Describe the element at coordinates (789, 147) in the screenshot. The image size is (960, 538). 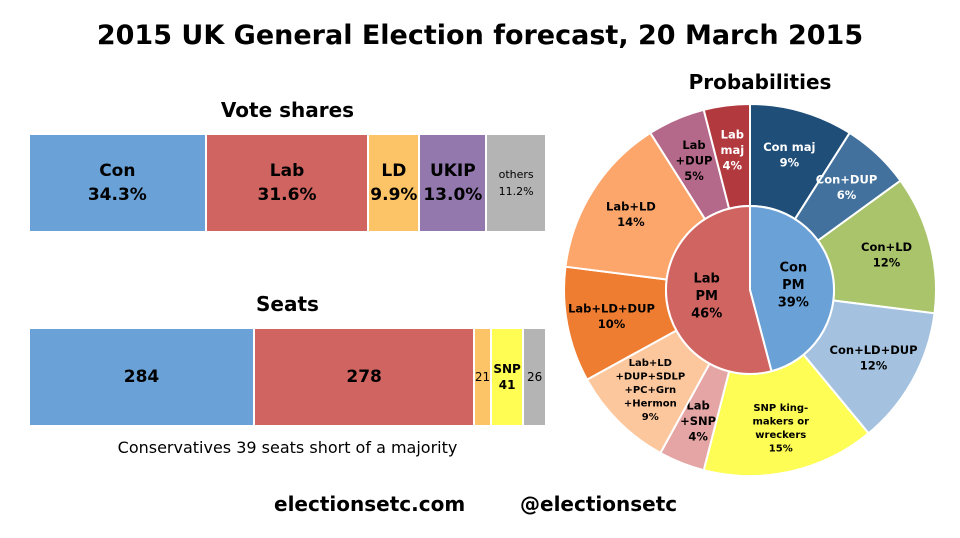
I see `pie-outer-label: Con maj` at that location.